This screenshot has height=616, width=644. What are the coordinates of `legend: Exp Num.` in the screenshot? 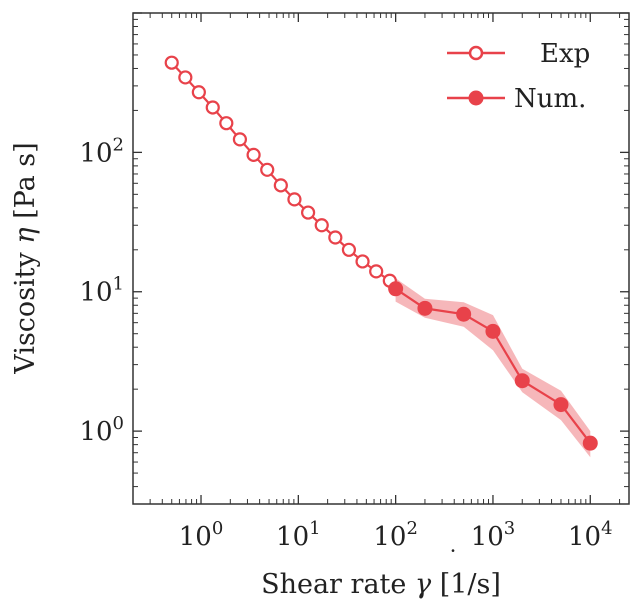 It's located at (518, 76).